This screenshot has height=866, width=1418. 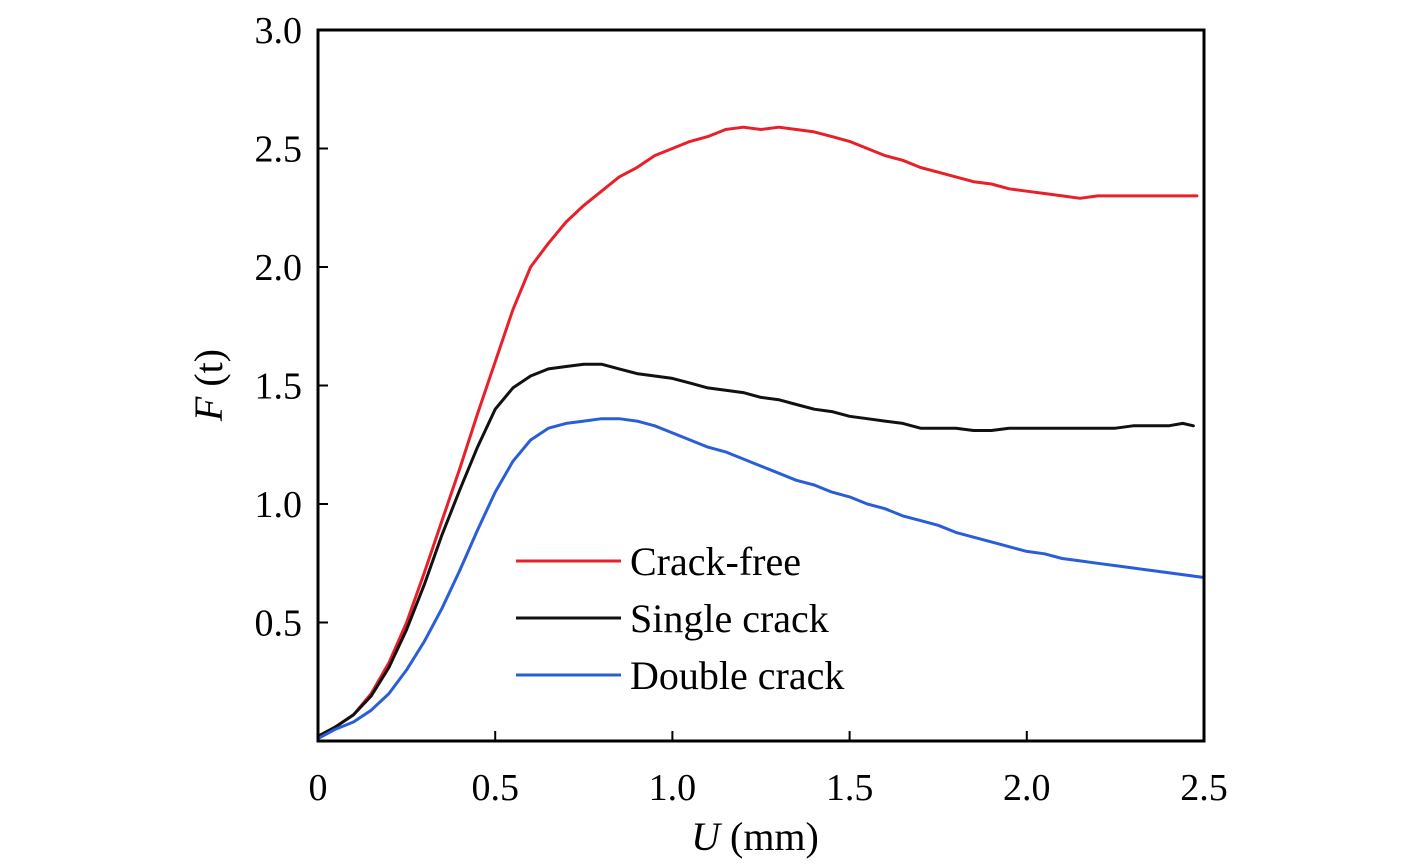 I want to click on legend-label-2: Single crack, so click(x=729, y=618).